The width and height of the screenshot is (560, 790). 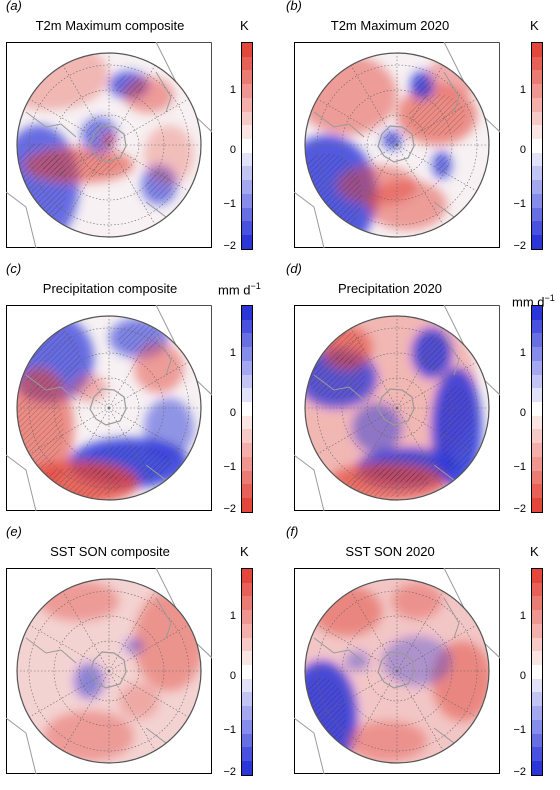 What do you see at coordinates (110, 551) in the screenshot?
I see `panel-title: SST SON composite` at bounding box center [110, 551].